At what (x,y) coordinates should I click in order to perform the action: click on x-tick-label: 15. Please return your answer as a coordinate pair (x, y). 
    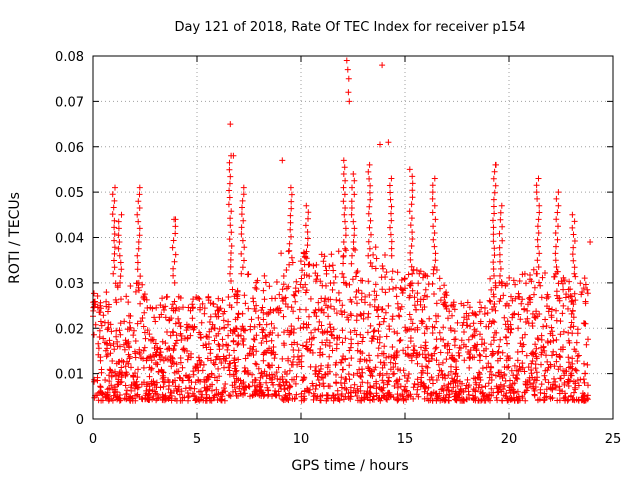
    Looking at the image, I should click on (405, 439).